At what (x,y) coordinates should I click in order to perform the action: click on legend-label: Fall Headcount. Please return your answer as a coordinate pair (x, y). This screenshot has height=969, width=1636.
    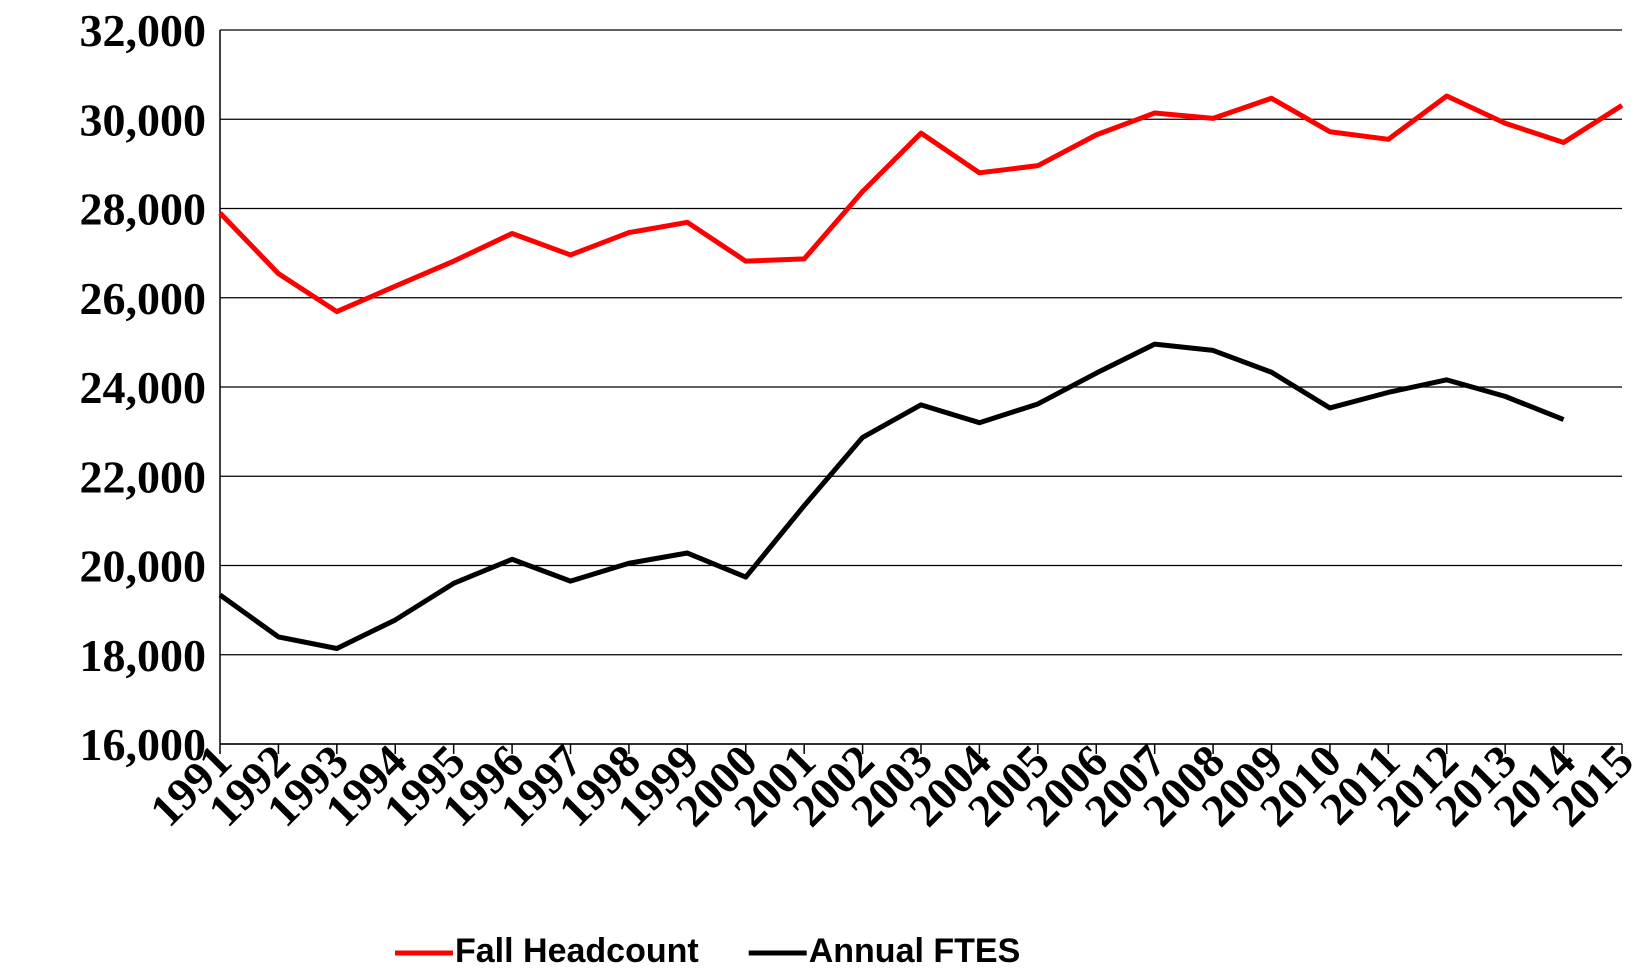
    Looking at the image, I should click on (577, 950).